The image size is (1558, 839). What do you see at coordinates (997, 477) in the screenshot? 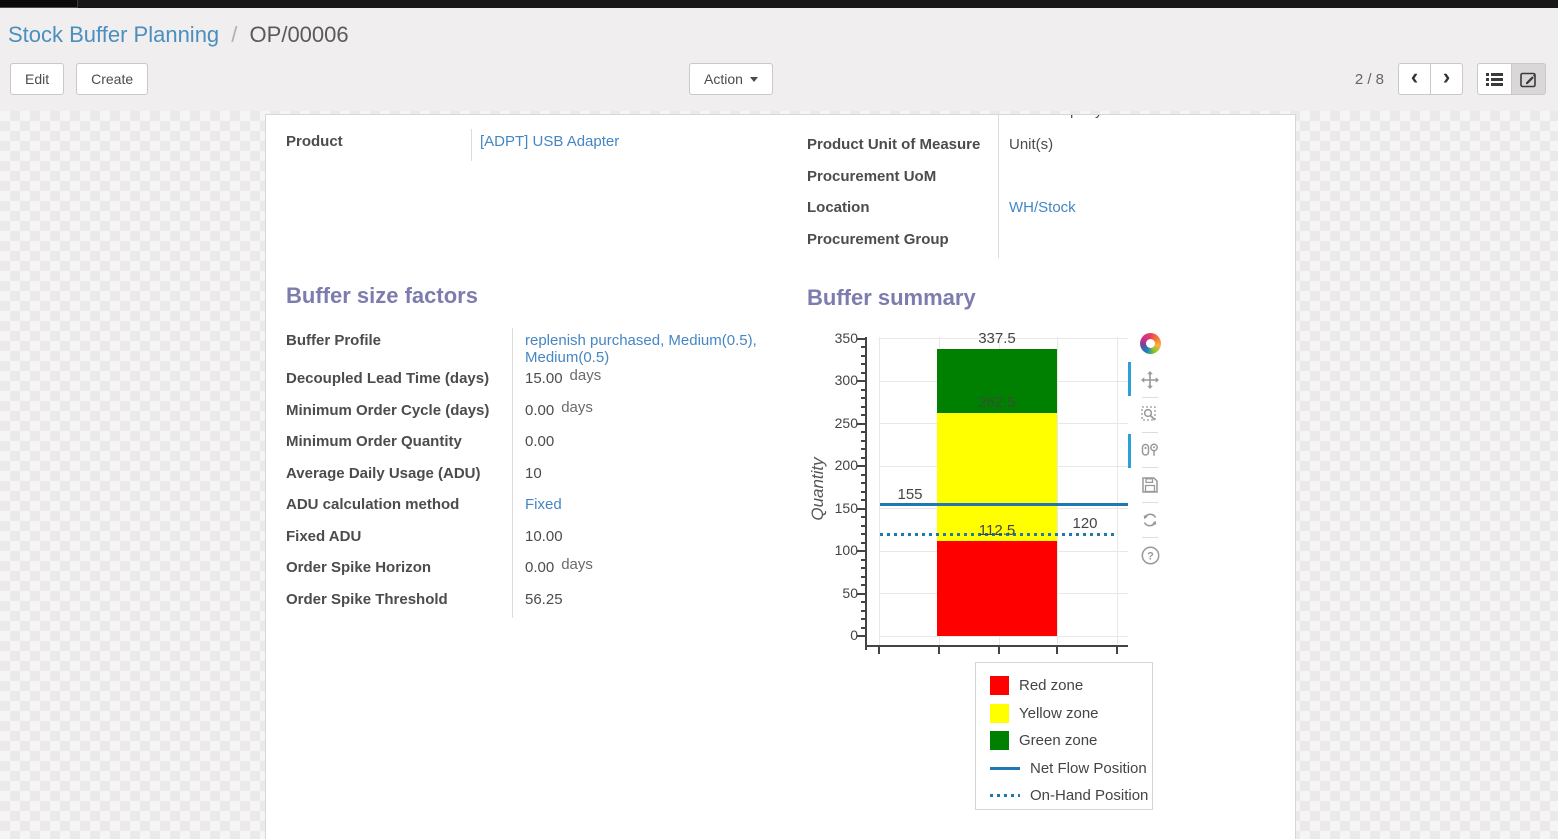
I see `bar-segment-yellow-zone` at bounding box center [997, 477].